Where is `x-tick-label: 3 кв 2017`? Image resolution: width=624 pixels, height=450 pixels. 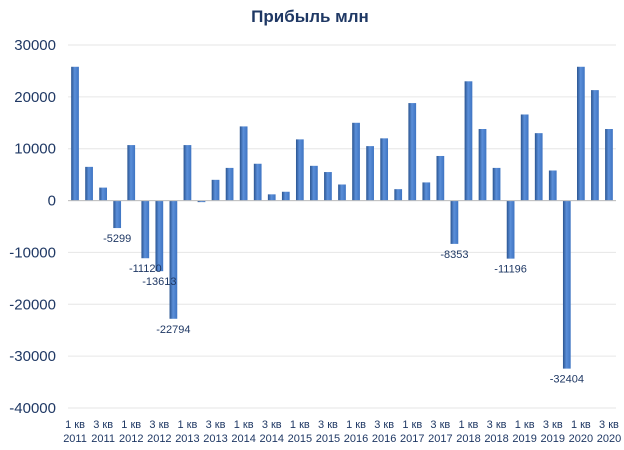 x-tick-label: 3 кв 2017 is located at coordinates (440, 432).